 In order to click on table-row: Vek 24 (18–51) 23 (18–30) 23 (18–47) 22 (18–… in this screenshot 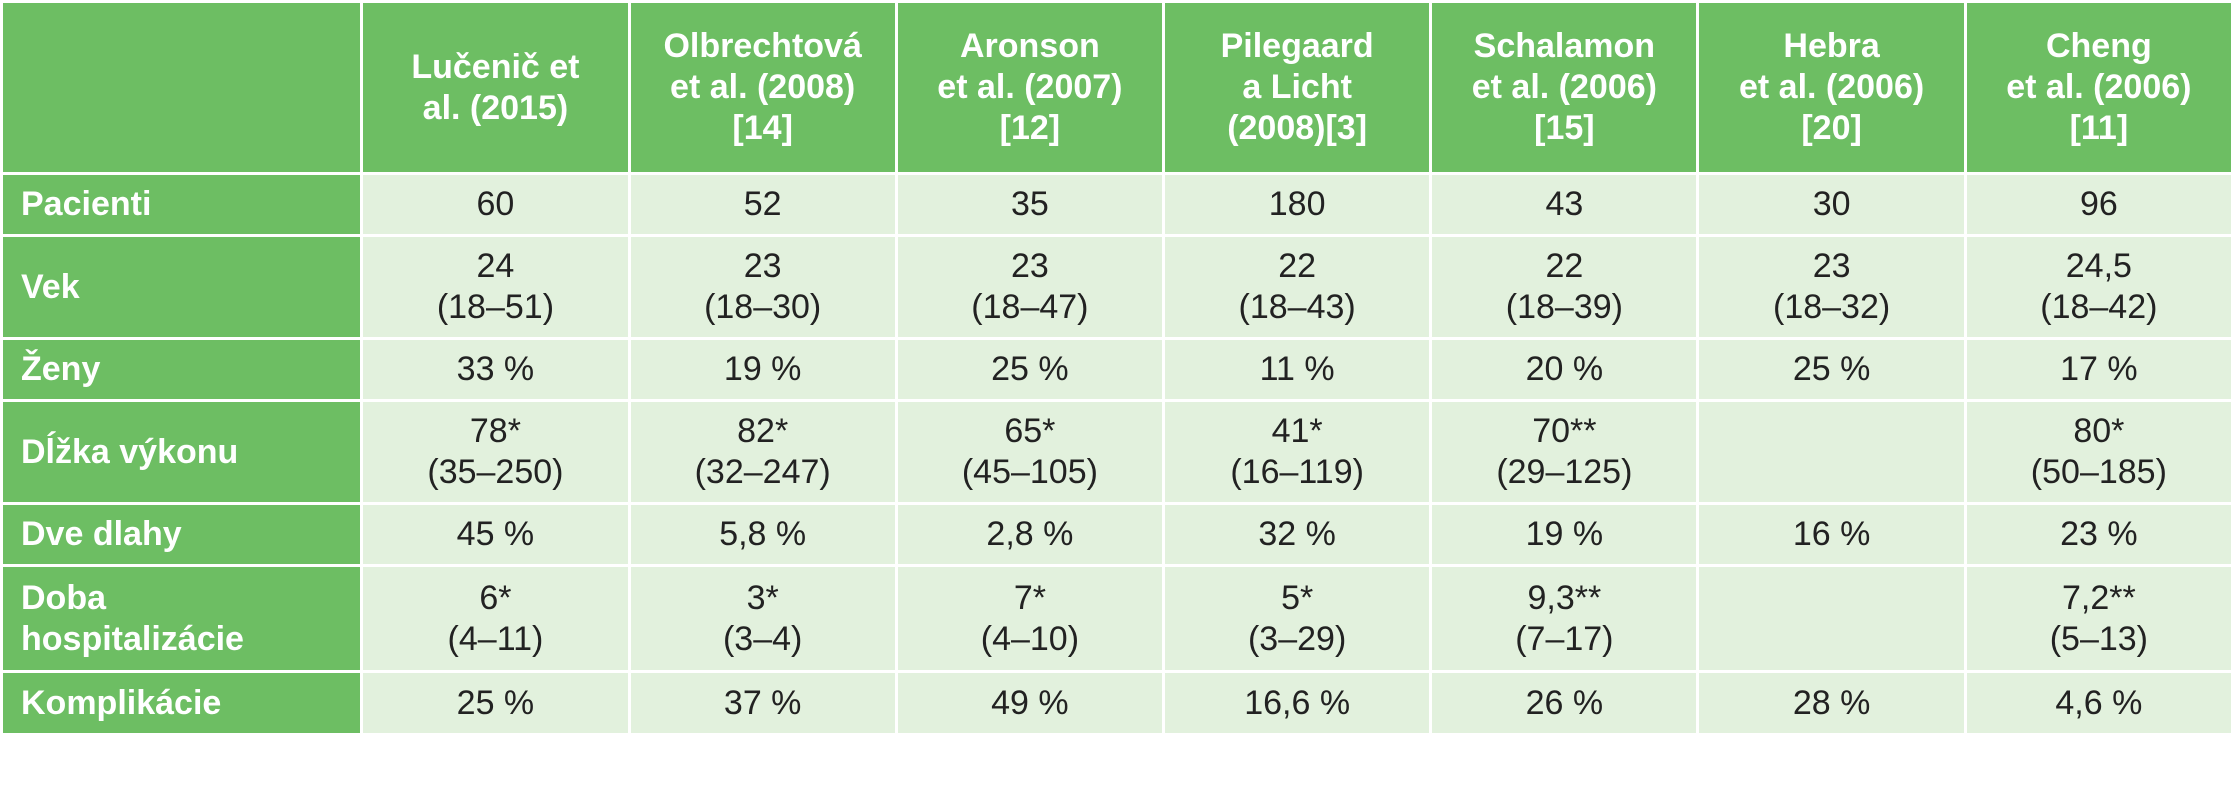, I will do `click(1117, 287)`.